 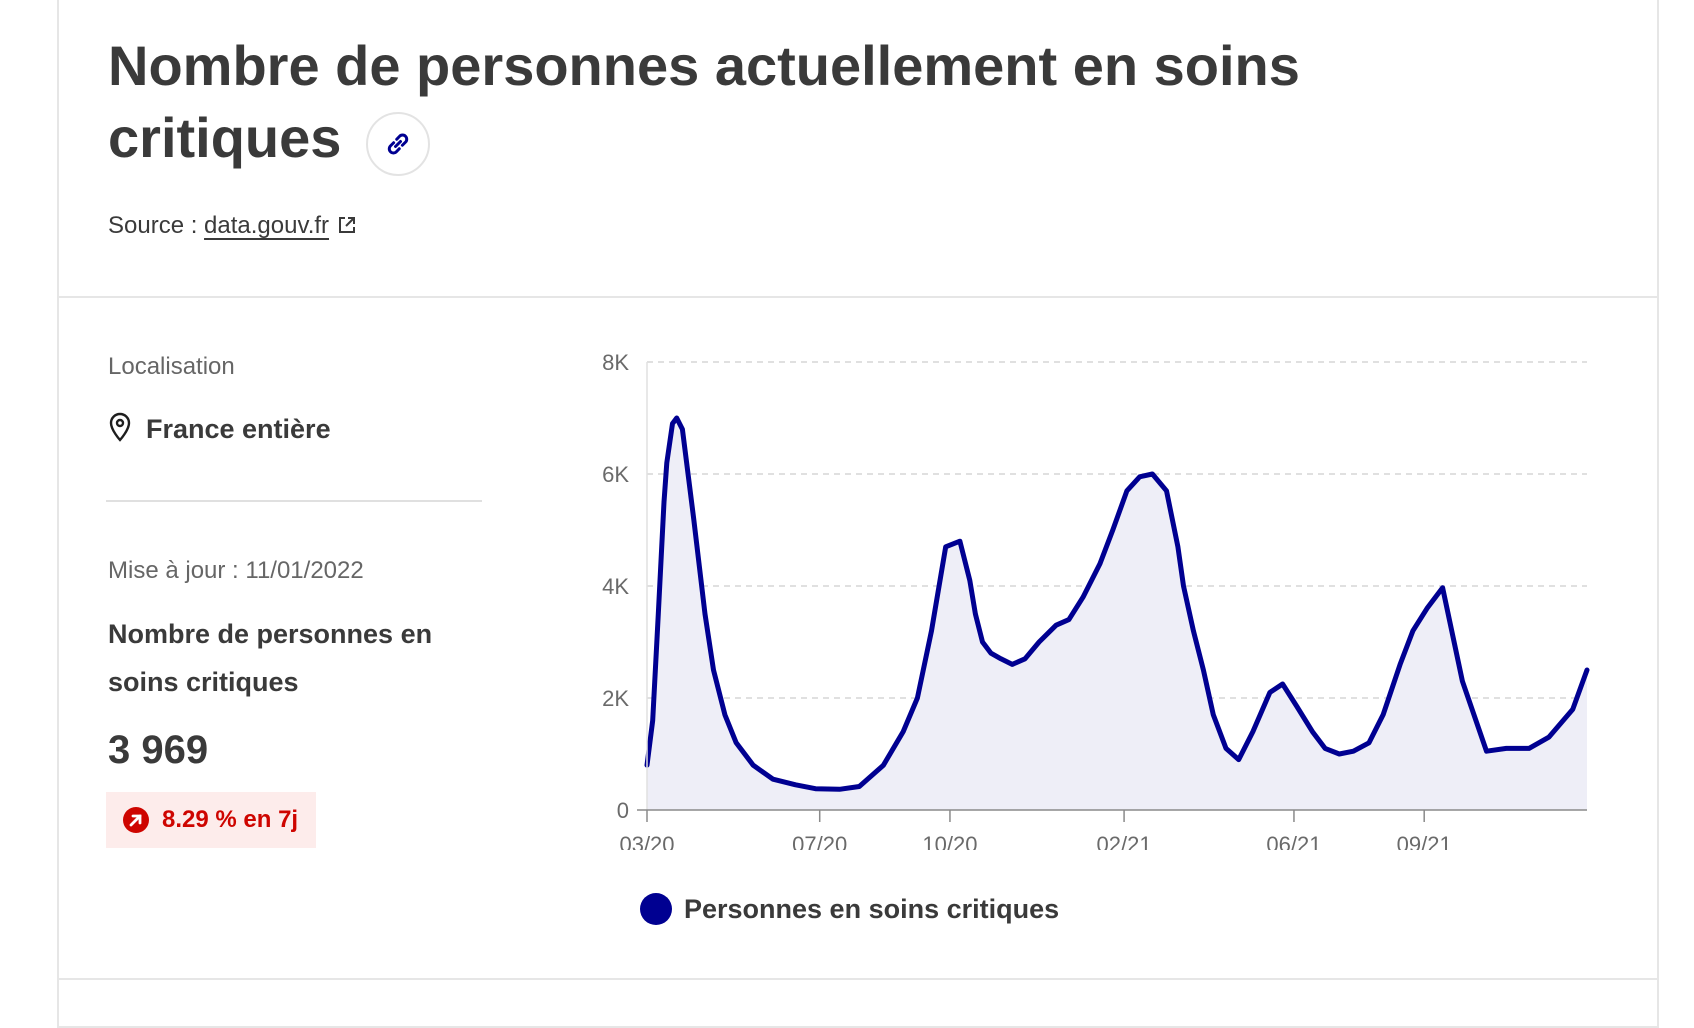 I want to click on x-tick-label: 09/21, so click(x=1424, y=841).